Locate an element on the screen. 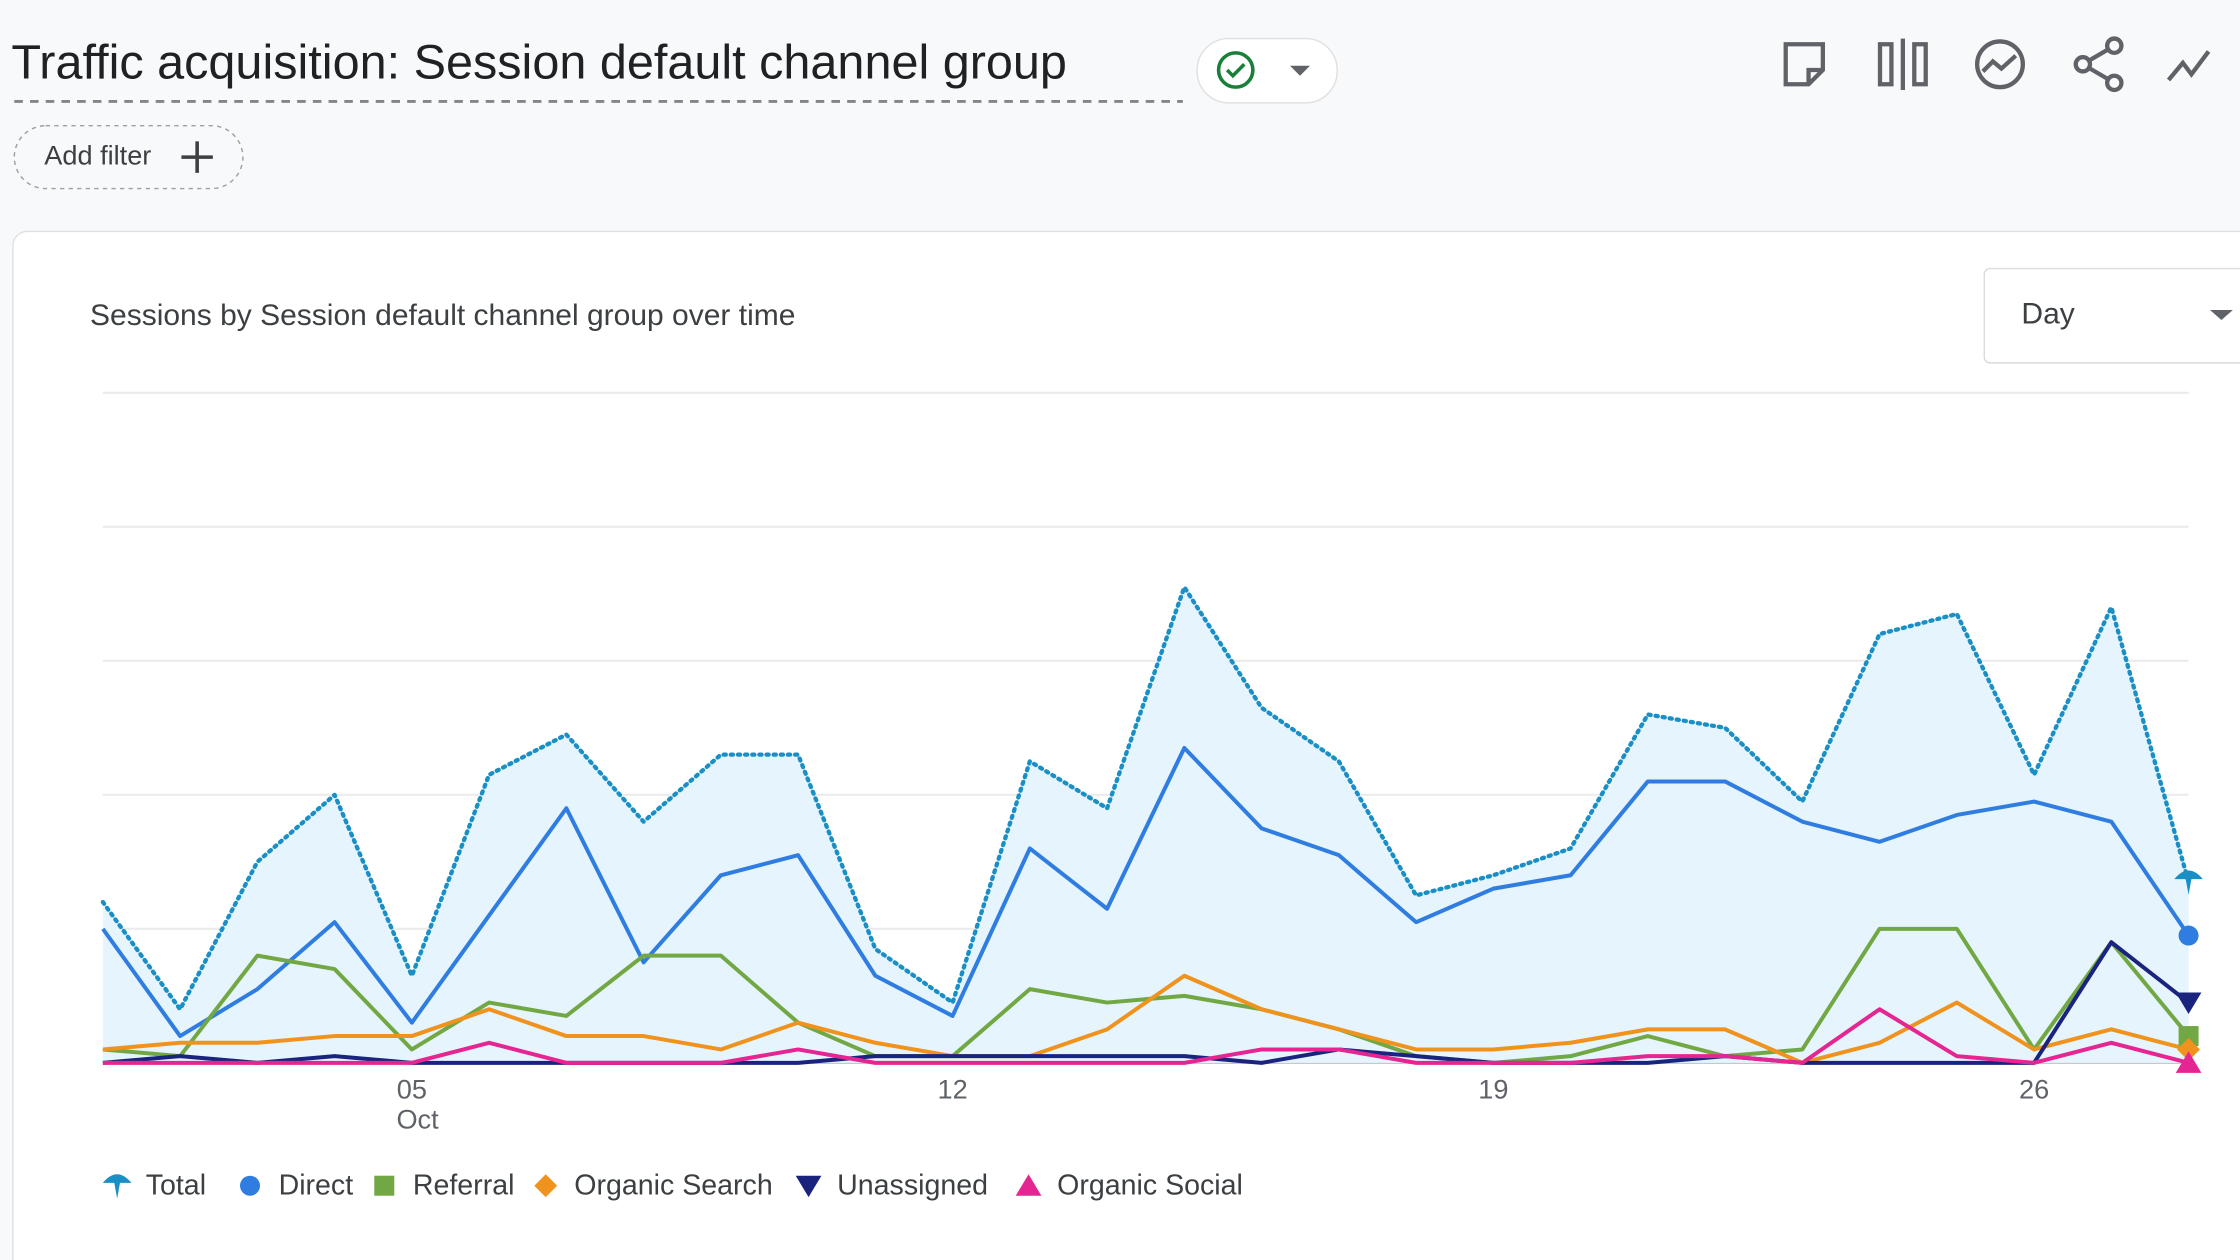 This screenshot has height=1260, width=2240. x-tick-label: 05 is located at coordinates (412, 1089).